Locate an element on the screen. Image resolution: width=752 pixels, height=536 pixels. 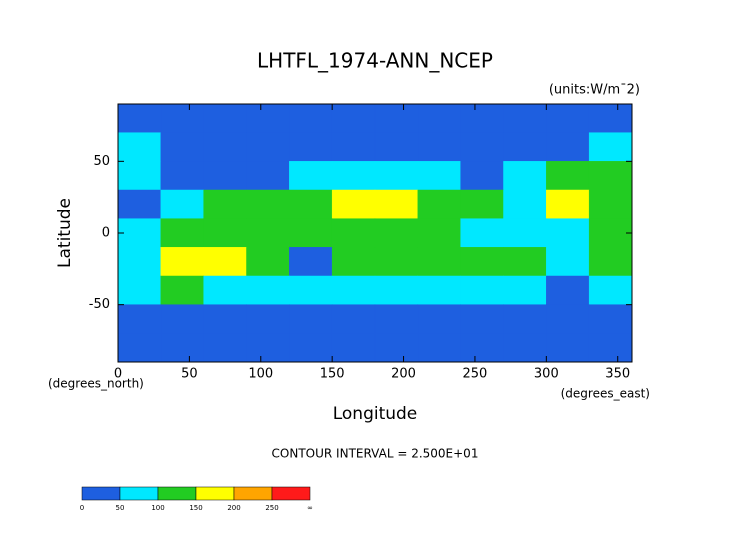
y-tick-label: 50 is located at coordinates (101, 161).